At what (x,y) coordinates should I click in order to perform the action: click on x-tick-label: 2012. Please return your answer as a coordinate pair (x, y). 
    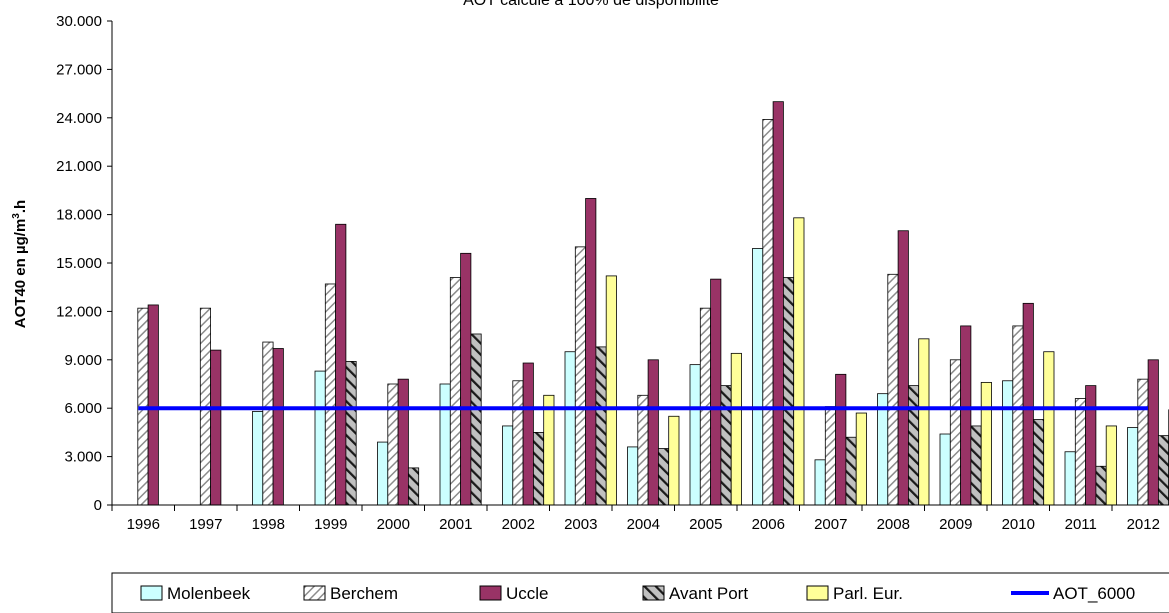
    Looking at the image, I should click on (1143, 524).